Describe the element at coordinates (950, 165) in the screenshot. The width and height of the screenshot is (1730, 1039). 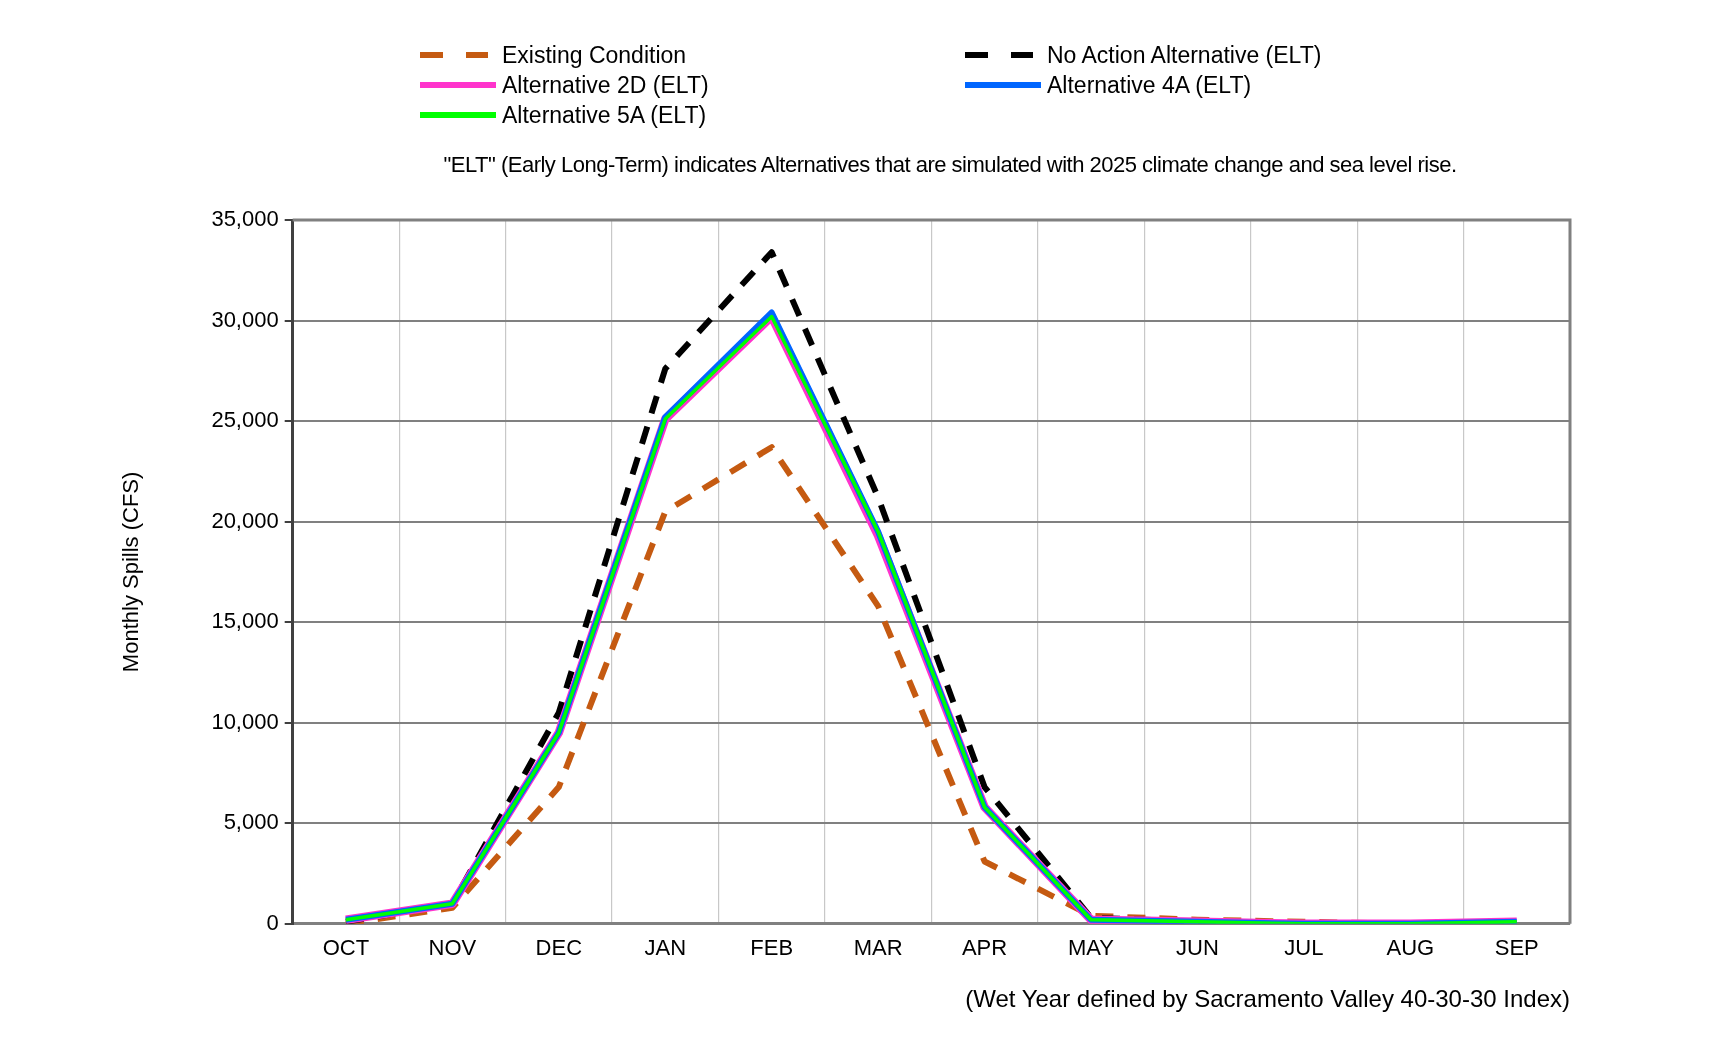
I see `text: "ELT" (Early Long-Term) indicates Alternatives that are simulated with 2025 climate change and sea level rise.` at that location.